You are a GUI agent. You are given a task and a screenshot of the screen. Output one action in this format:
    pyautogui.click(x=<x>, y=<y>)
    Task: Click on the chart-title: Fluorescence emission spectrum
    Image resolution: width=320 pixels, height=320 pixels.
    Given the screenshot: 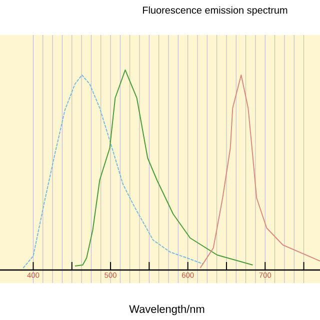 What is the action you would take?
    pyautogui.click(x=215, y=11)
    